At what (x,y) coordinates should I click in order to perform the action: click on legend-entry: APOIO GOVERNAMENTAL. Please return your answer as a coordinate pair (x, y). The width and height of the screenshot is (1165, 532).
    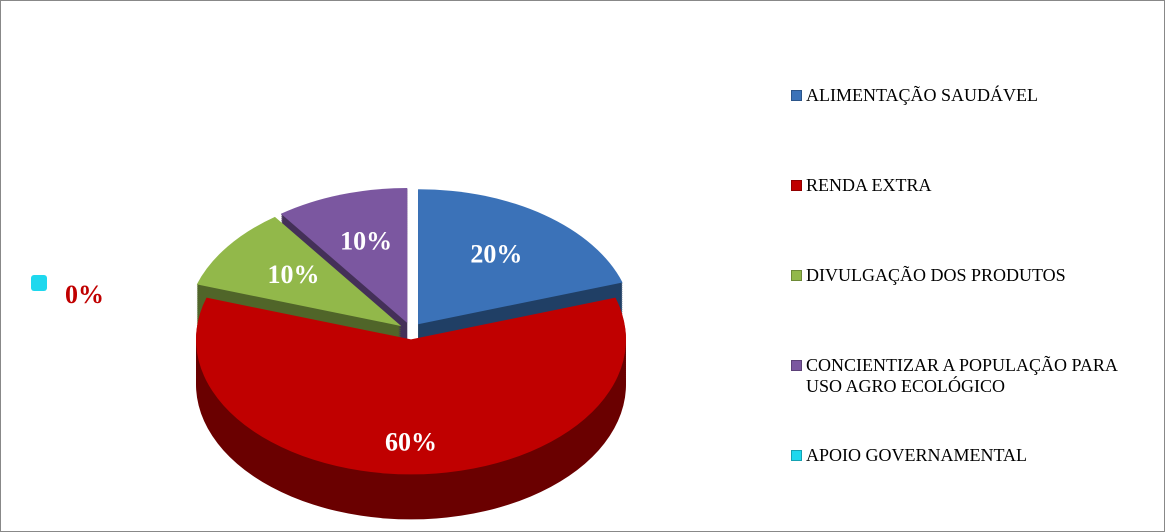
    Looking at the image, I should click on (961, 488).